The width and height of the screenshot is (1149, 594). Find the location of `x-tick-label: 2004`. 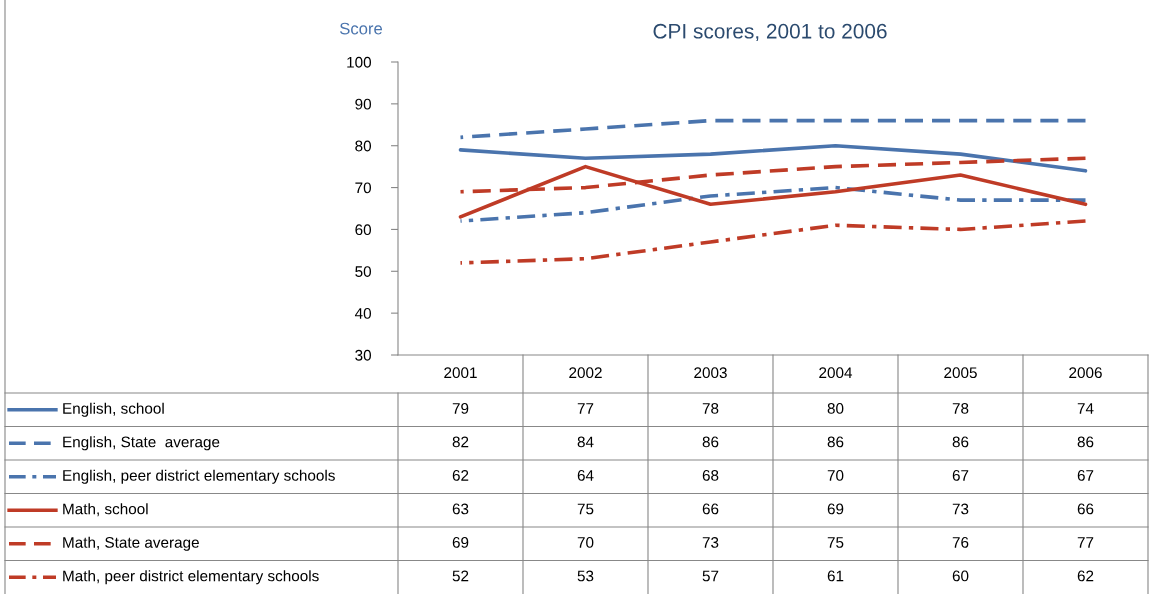

x-tick-label: 2004 is located at coordinates (836, 373).